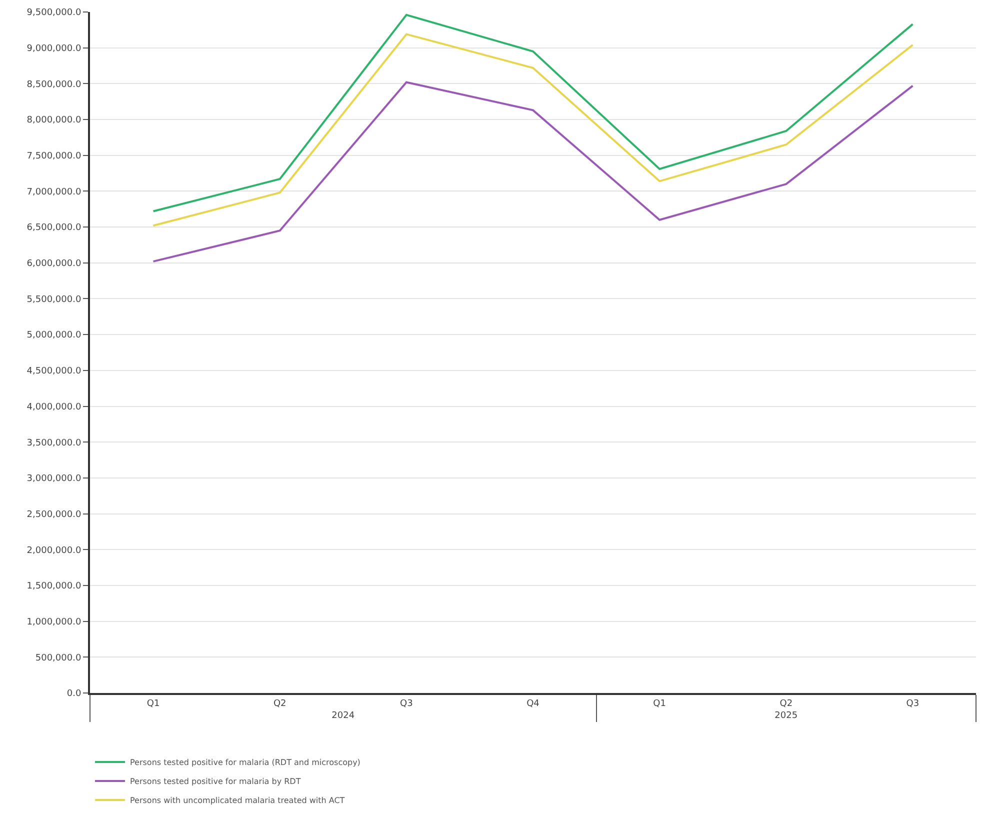 The height and width of the screenshot is (820, 981). Describe the element at coordinates (58, 658) in the screenshot. I see `y-tick-label: 500,000.0` at that location.